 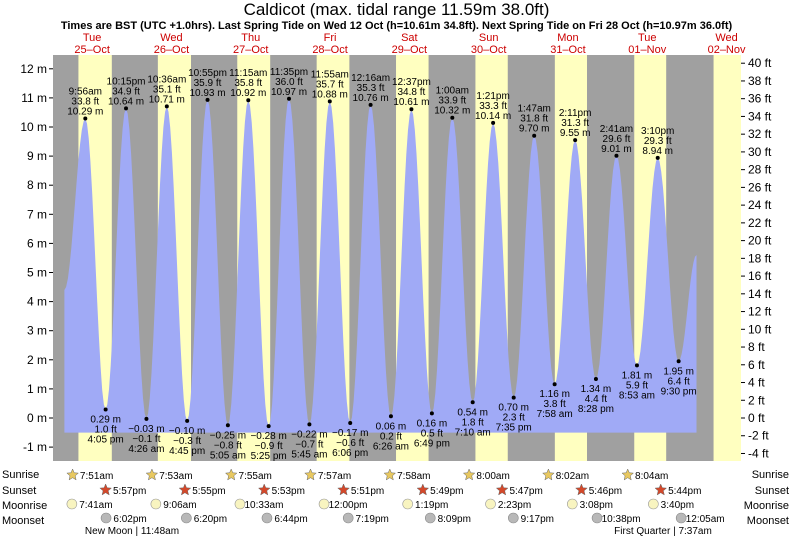 I want to click on y-left-tick-label: 7 m, so click(x=37, y=214).